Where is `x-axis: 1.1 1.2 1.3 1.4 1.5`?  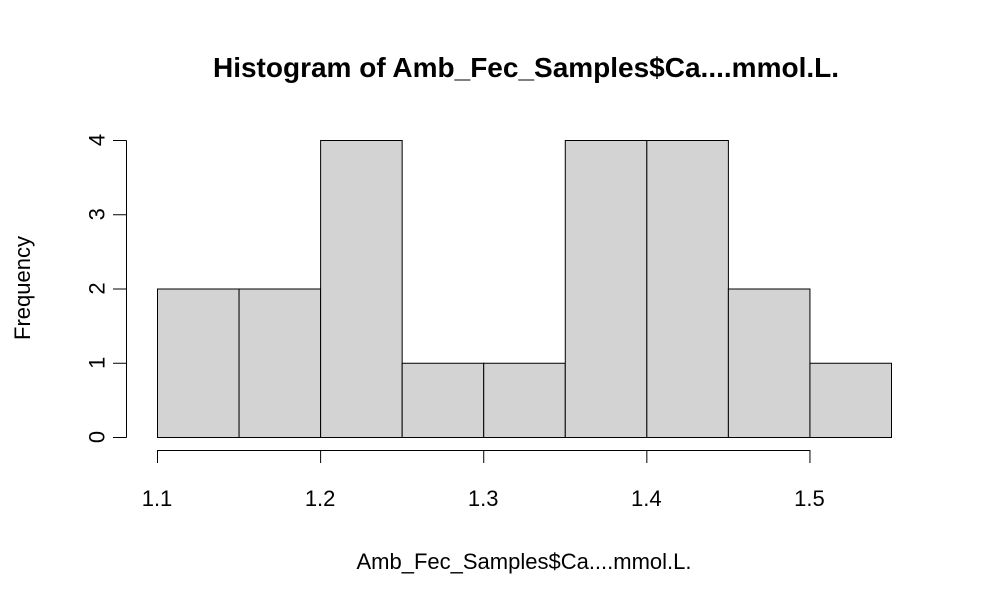
x-axis: 1.1 1.2 1.3 1.4 1.5 is located at coordinates (483, 480).